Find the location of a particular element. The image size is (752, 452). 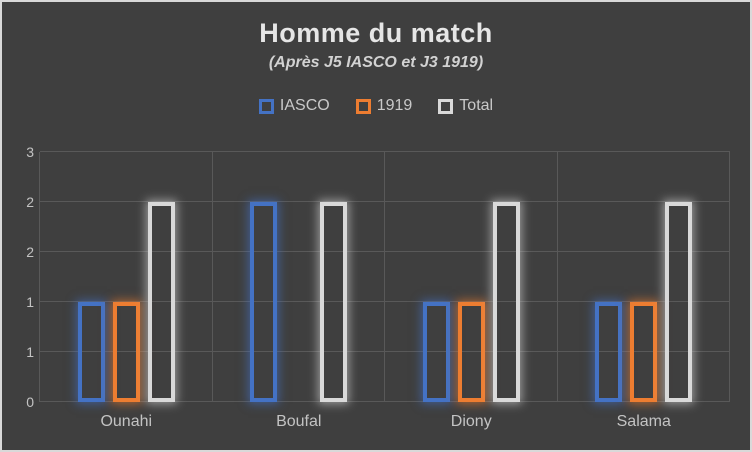

bar-iasco-diony is located at coordinates (436, 352).